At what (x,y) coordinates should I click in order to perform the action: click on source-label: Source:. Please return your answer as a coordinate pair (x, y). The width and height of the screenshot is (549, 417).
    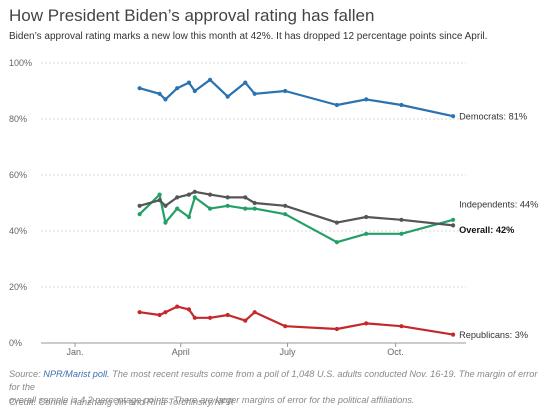
    Looking at the image, I should click on (25, 374).